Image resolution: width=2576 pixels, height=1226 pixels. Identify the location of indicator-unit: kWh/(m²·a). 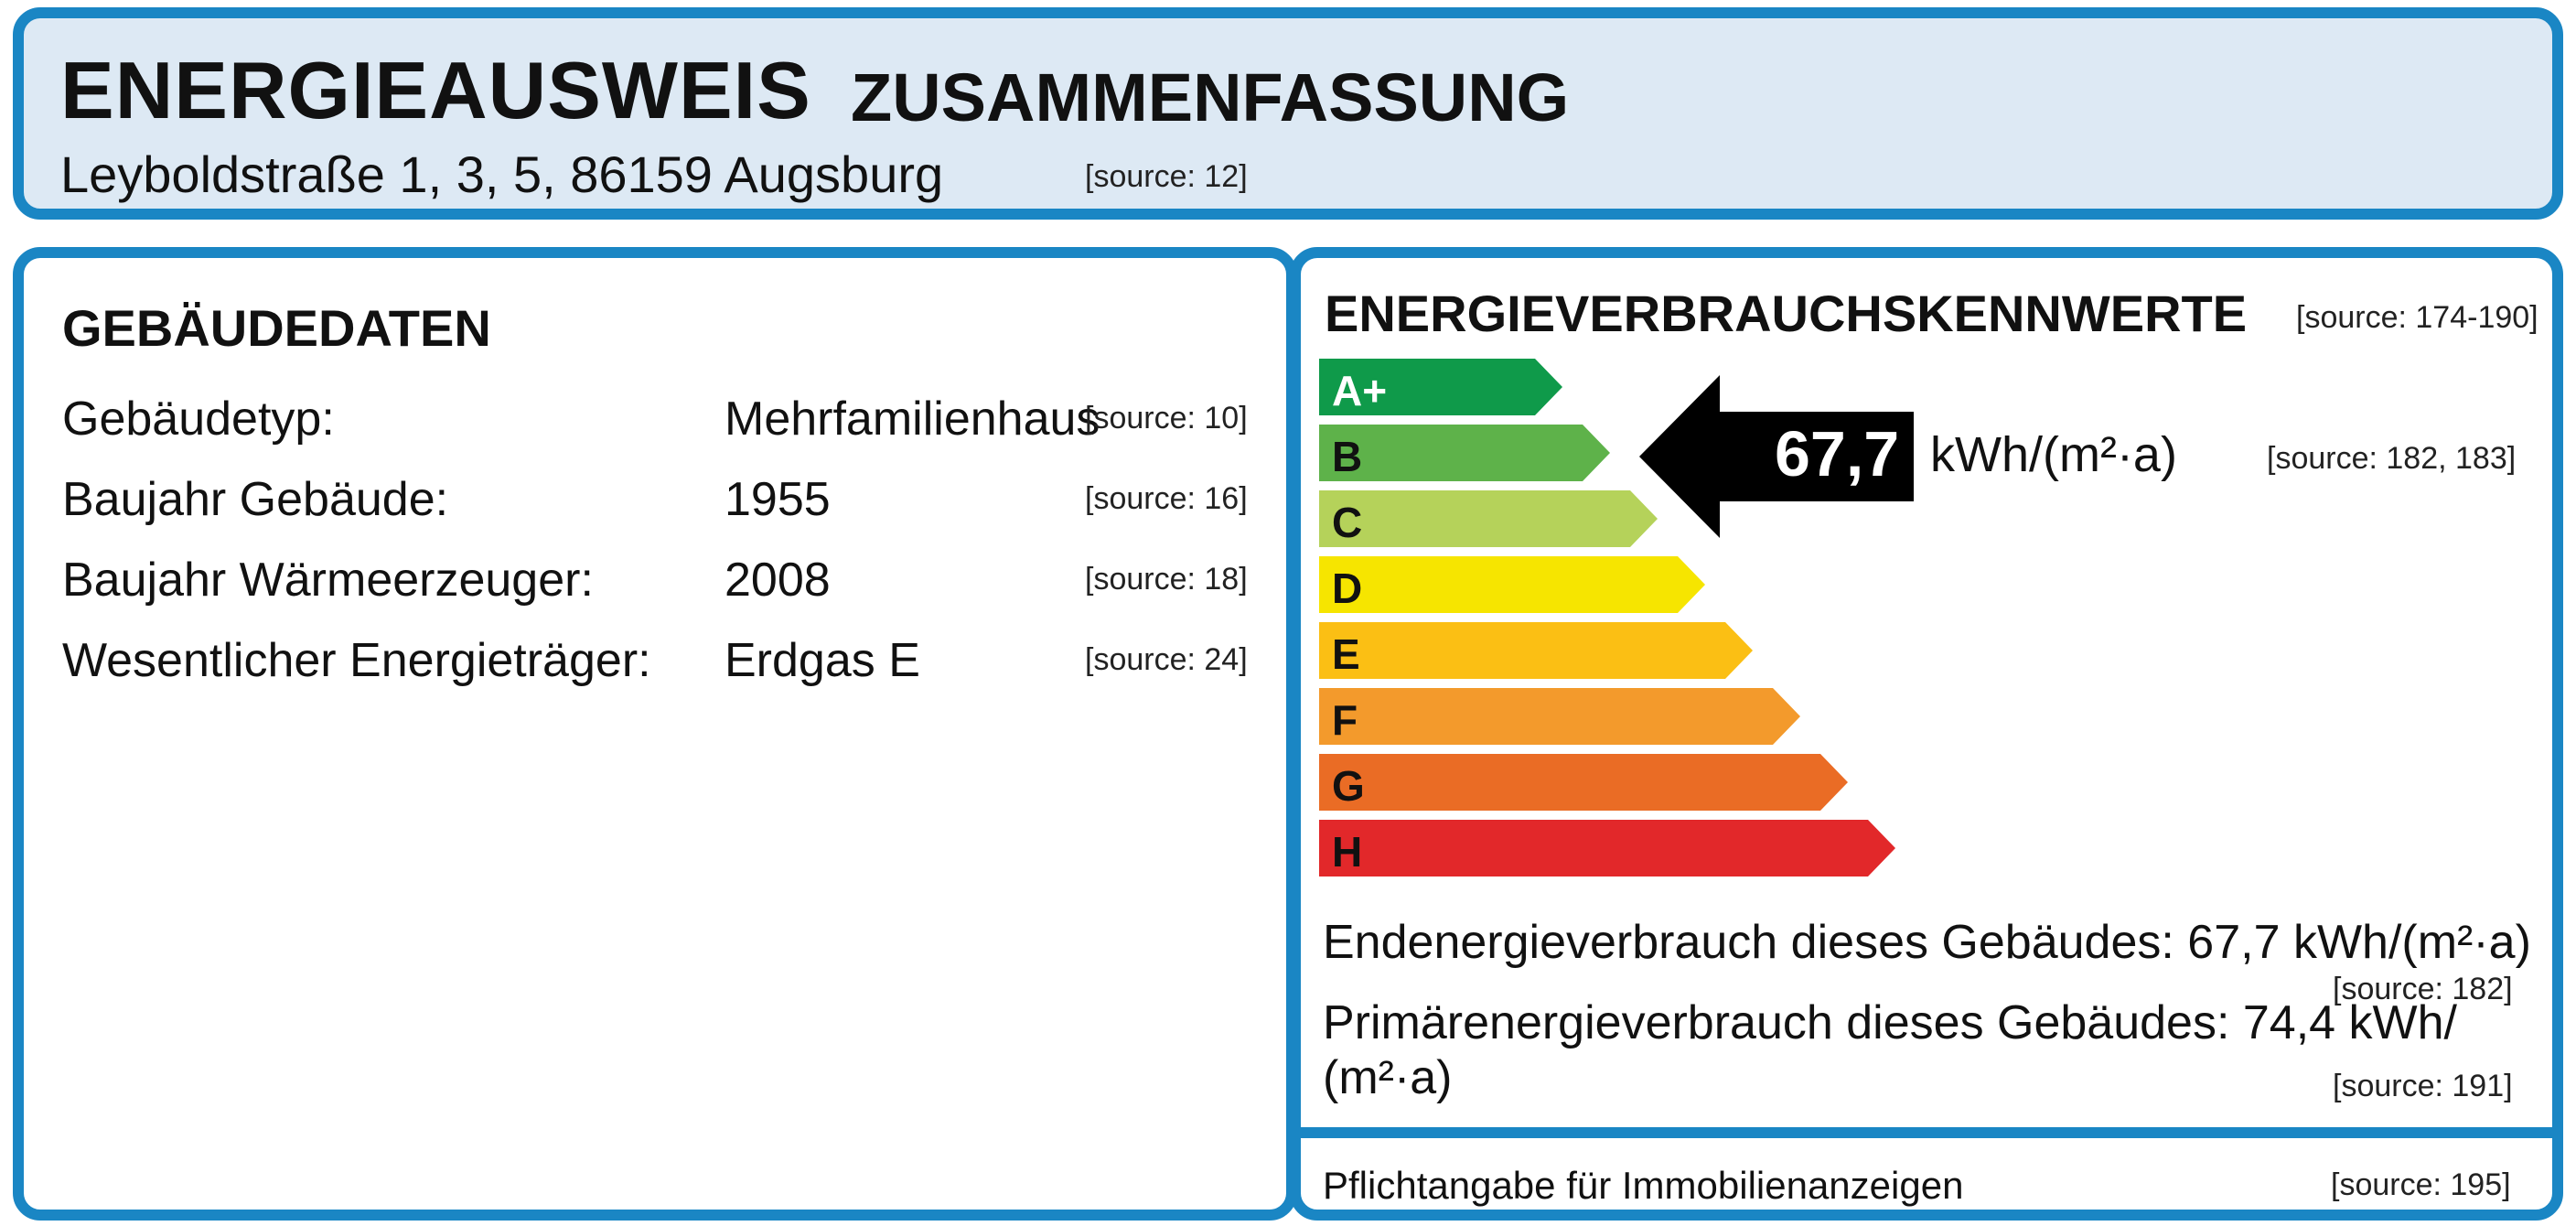
(2053, 454).